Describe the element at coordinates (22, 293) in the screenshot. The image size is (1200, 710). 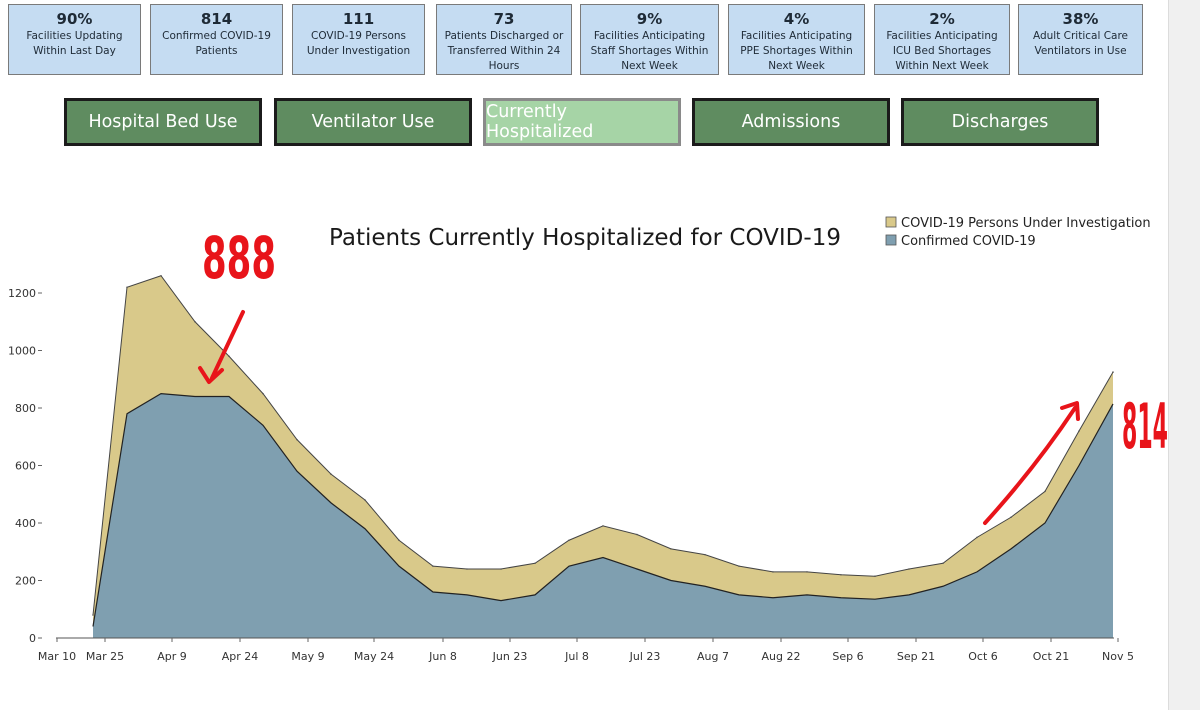
I see `y-tick-label: 1200` at that location.